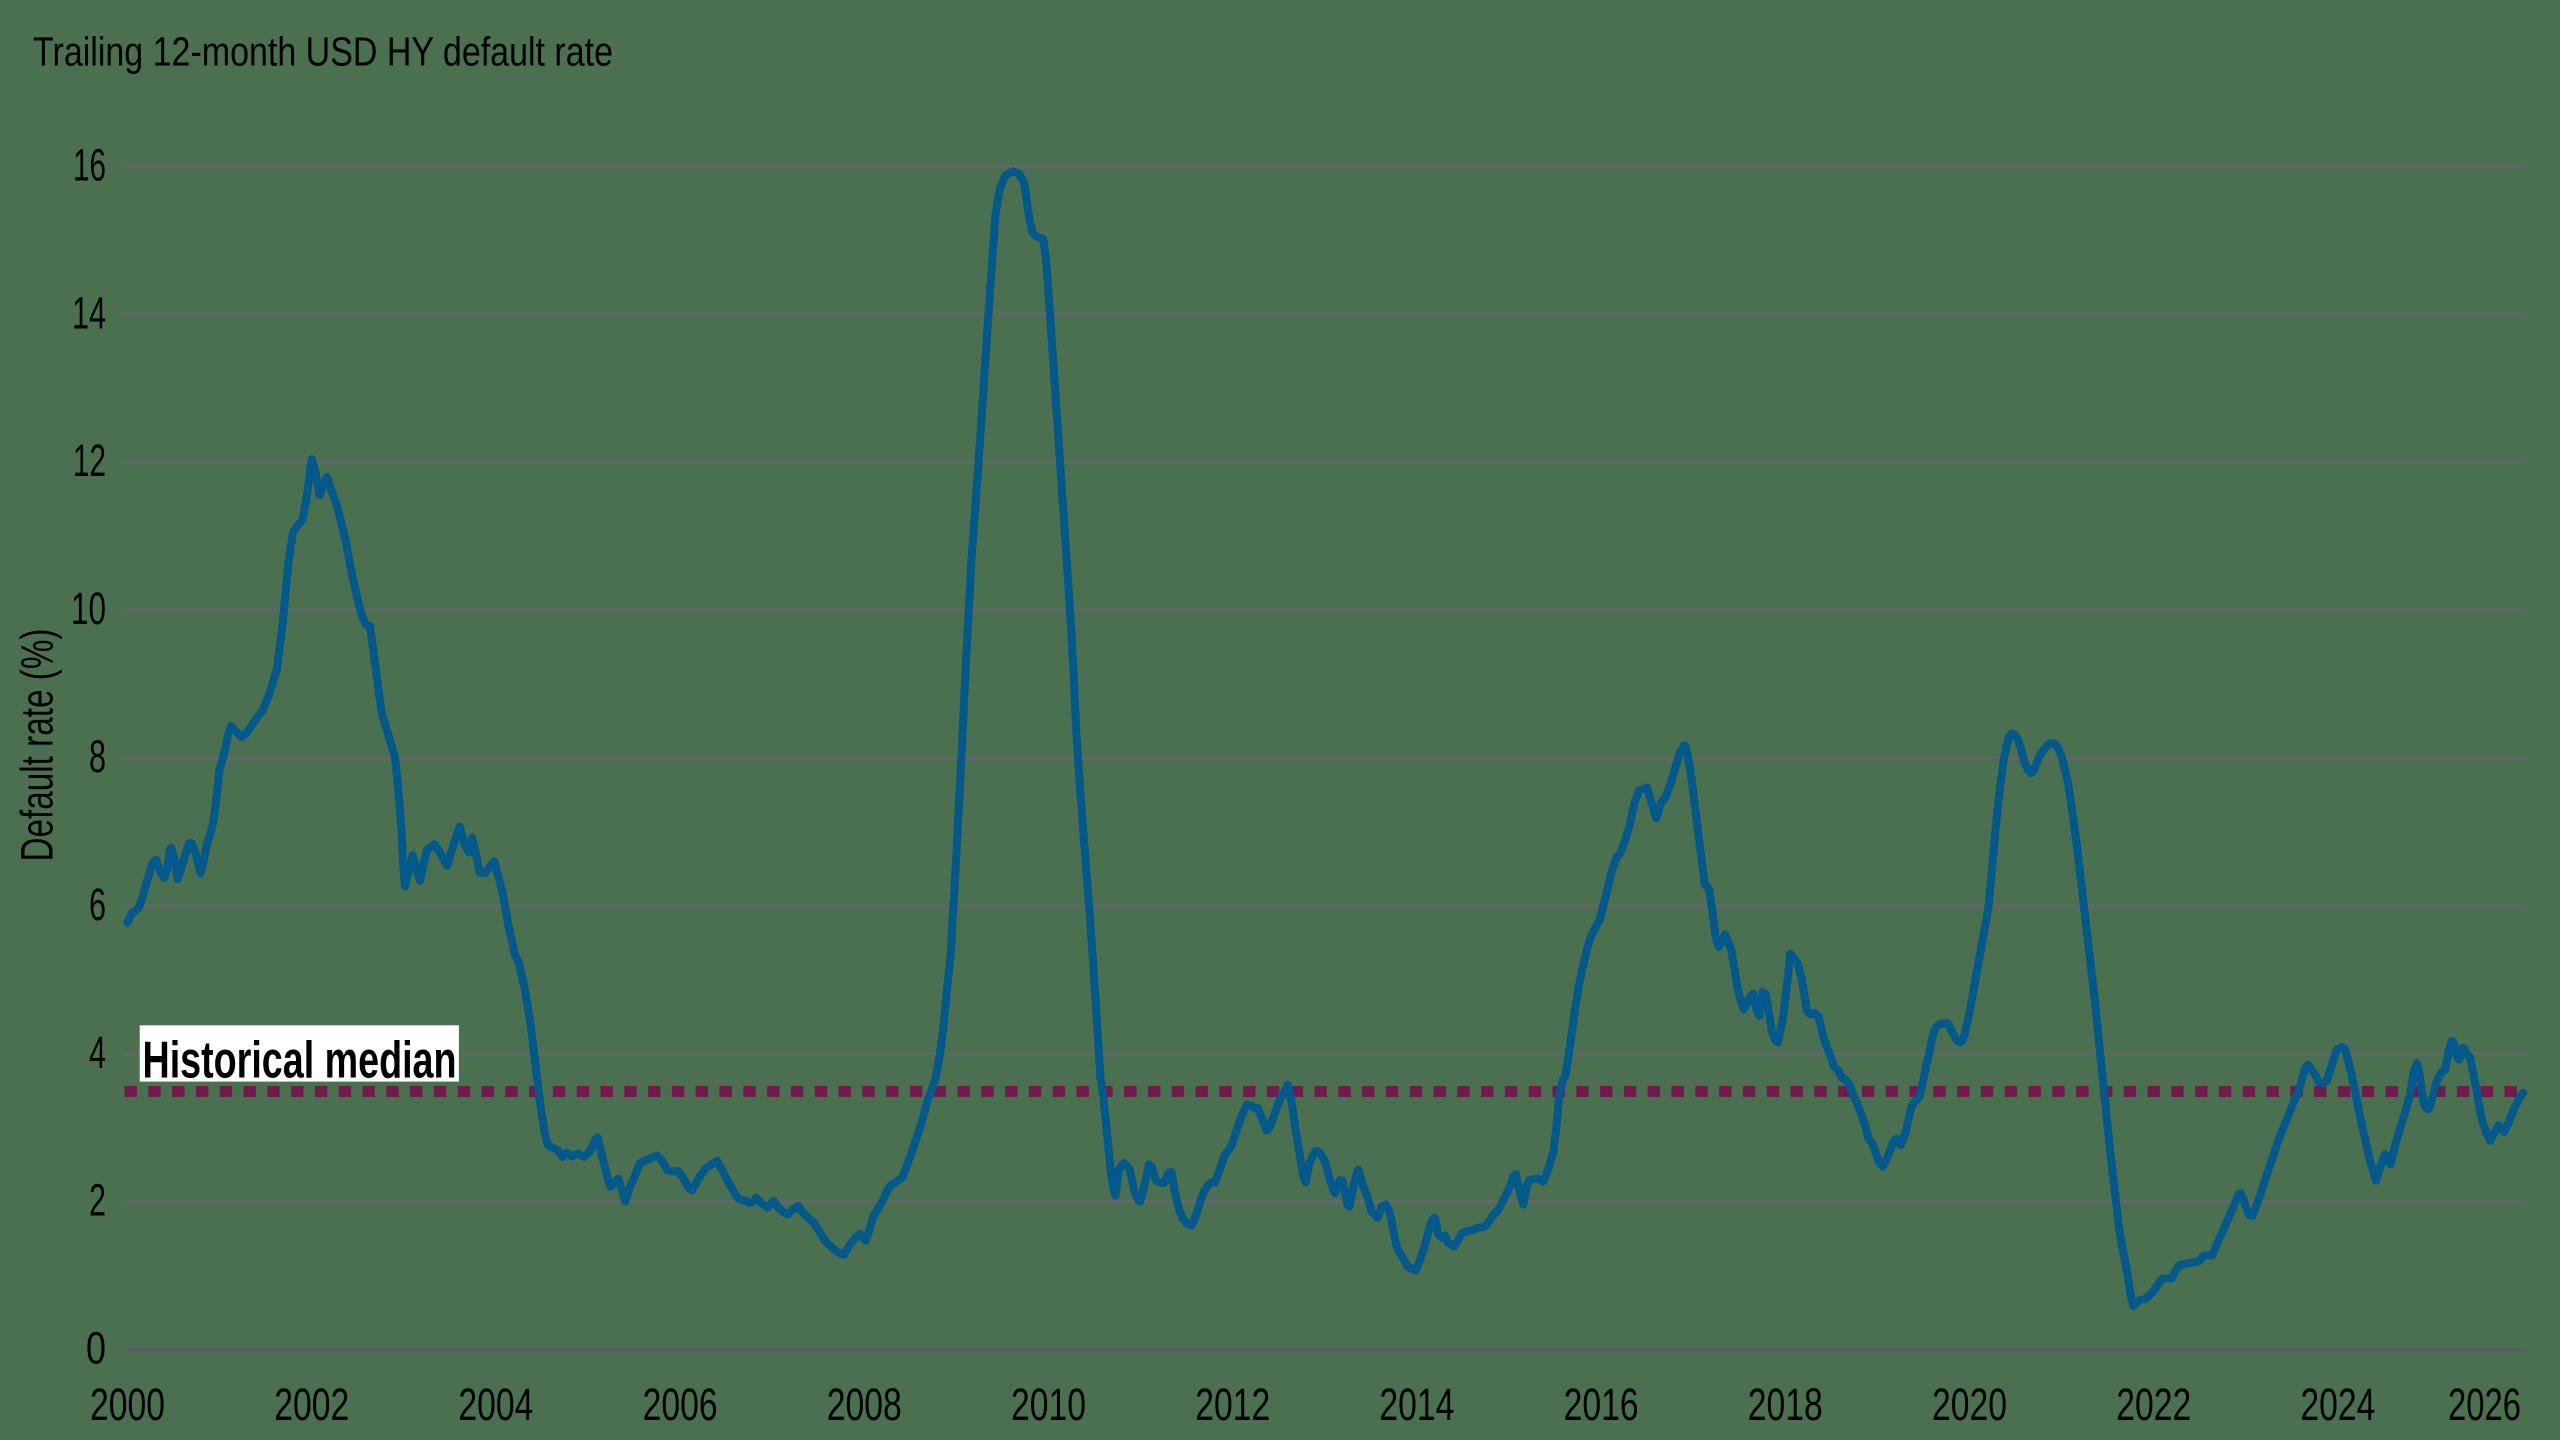 The height and width of the screenshot is (1440, 2560). Describe the element at coordinates (1601, 1404) in the screenshot. I see `svg-text: 2016` at that location.